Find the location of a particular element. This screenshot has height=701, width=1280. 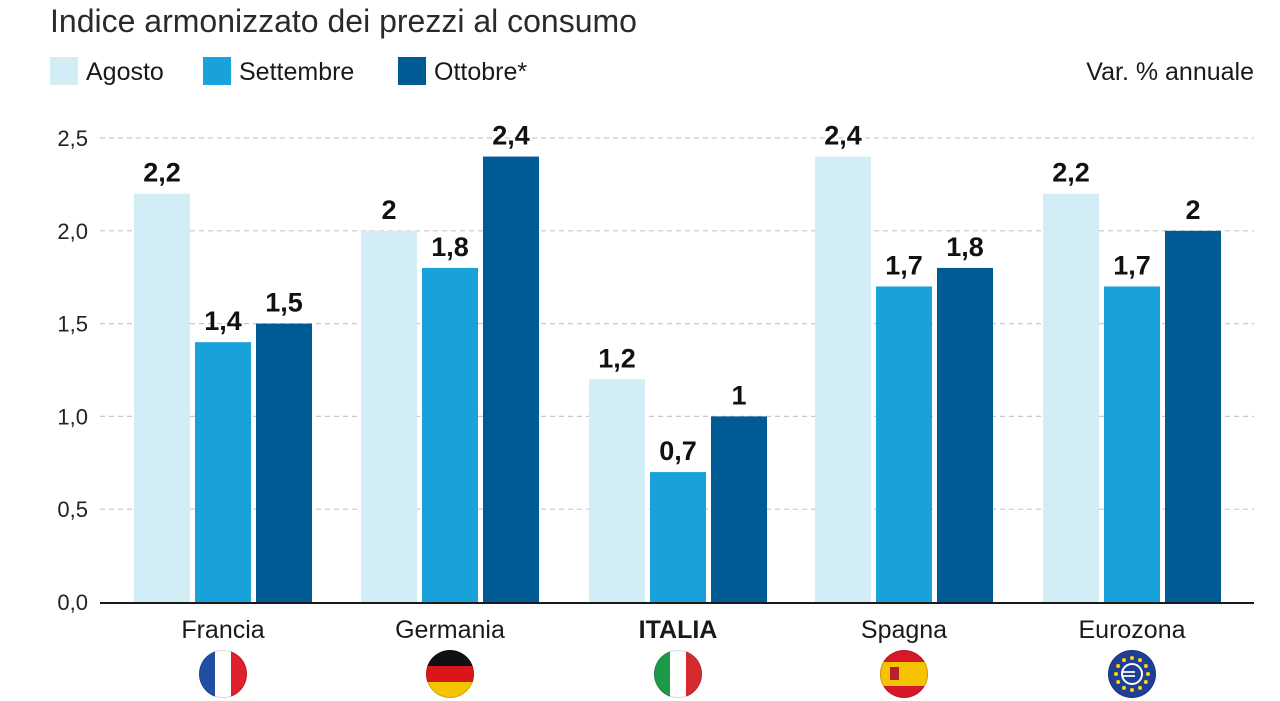

y-tick-label: 1,5 is located at coordinates (72, 324).